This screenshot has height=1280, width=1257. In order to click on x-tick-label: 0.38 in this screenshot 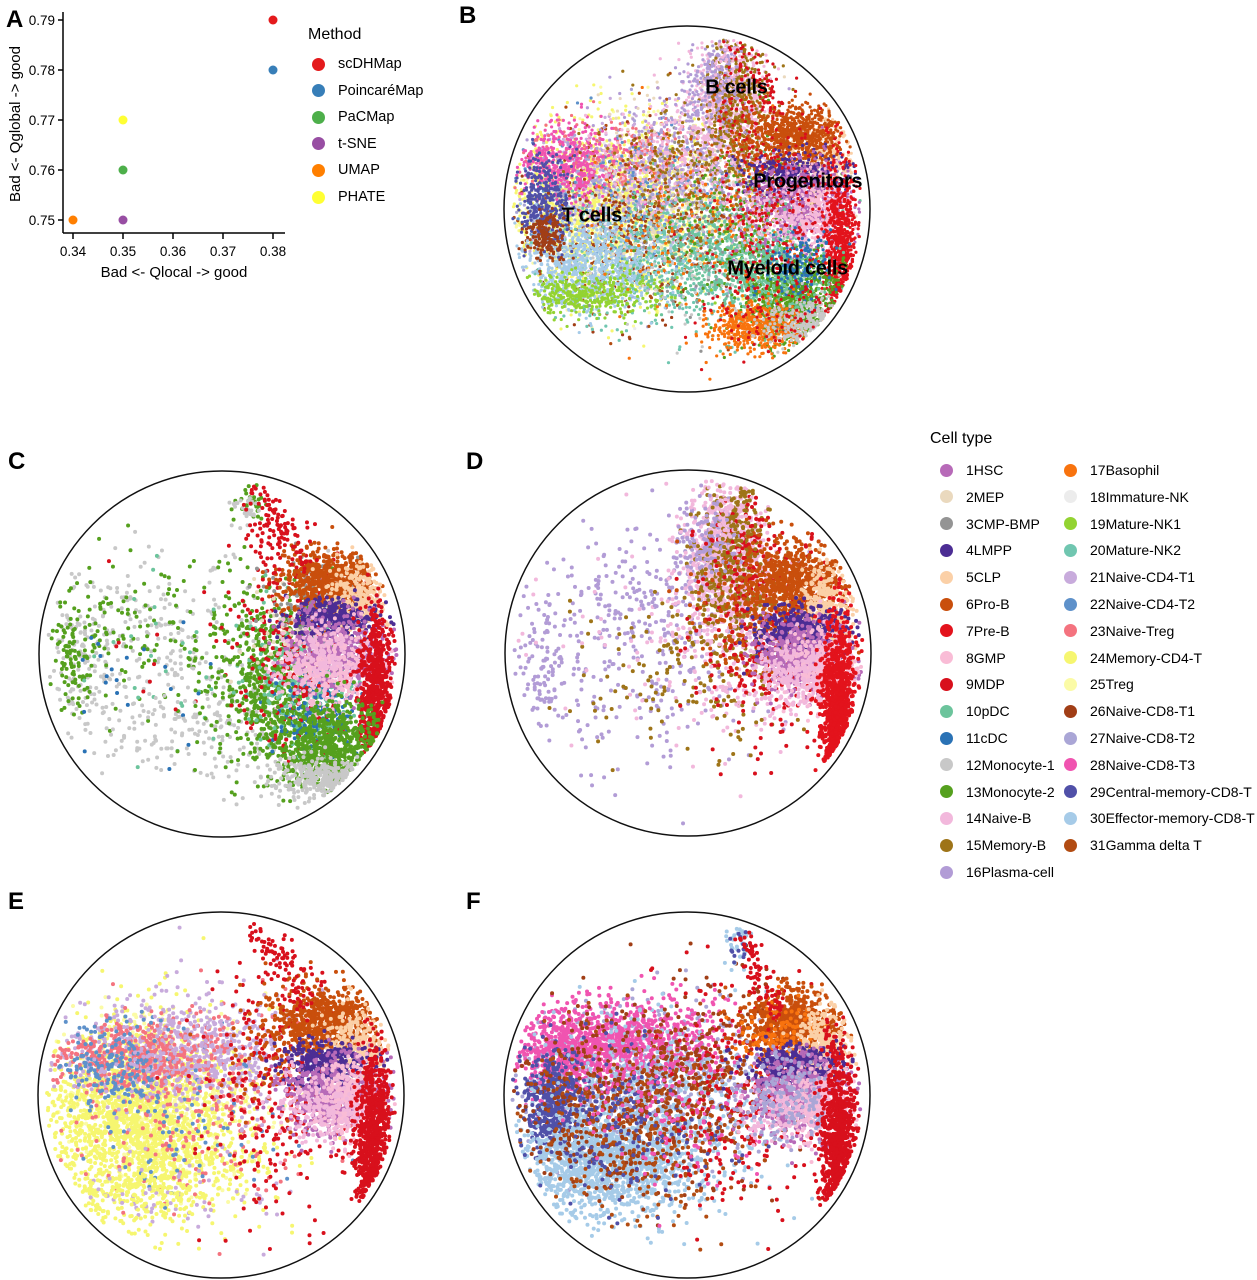, I will do `click(273, 251)`.